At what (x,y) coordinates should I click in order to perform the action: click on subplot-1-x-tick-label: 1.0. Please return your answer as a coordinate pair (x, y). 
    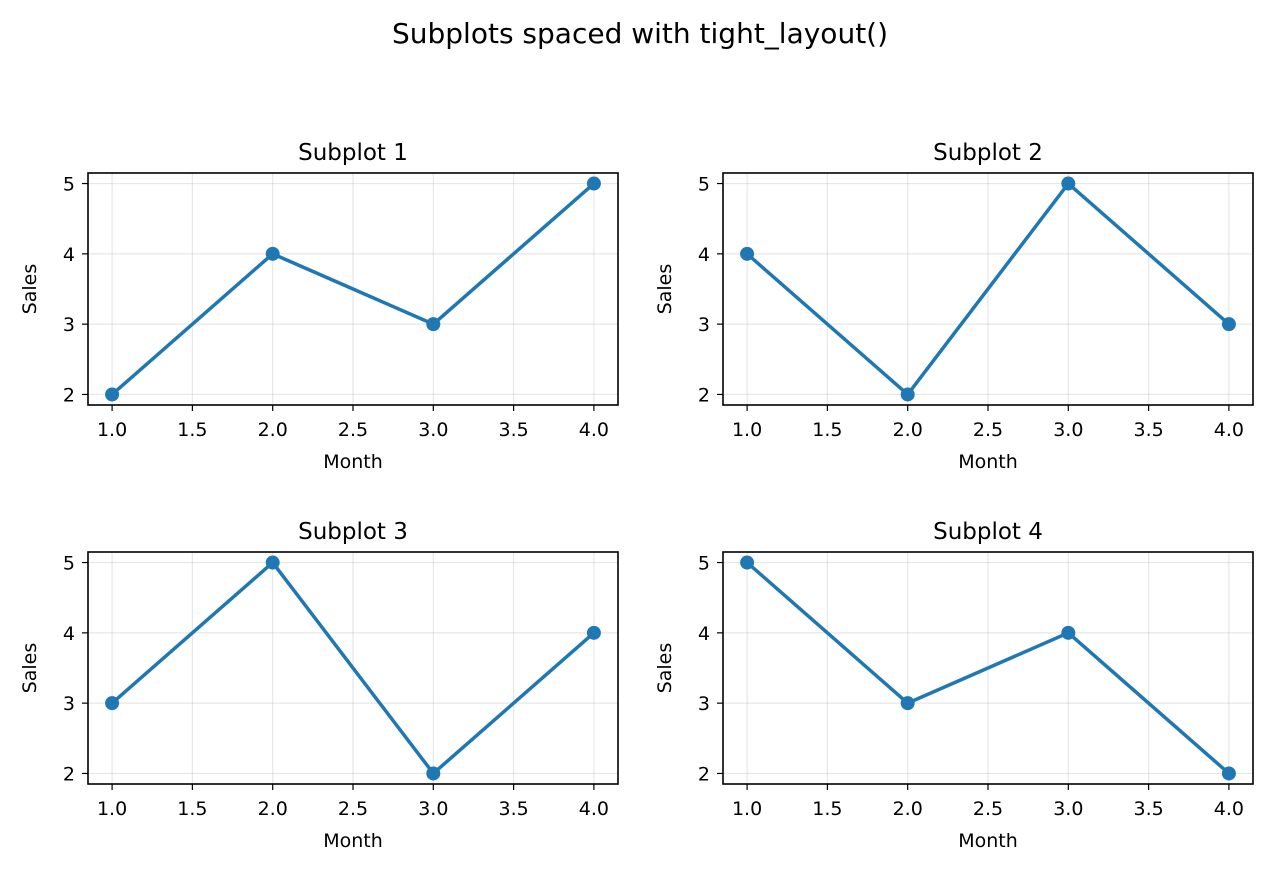
    Looking at the image, I should click on (112, 430).